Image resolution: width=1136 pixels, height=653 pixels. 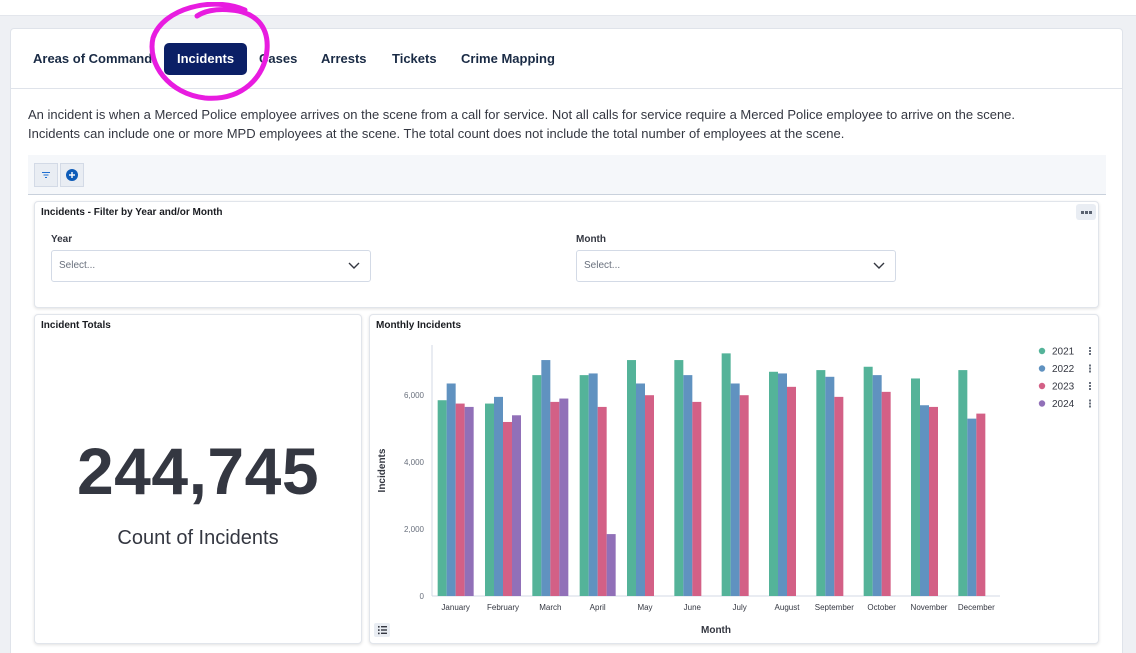 I want to click on monthly-incidents-title: Monthly Incidents, so click(x=418, y=325).